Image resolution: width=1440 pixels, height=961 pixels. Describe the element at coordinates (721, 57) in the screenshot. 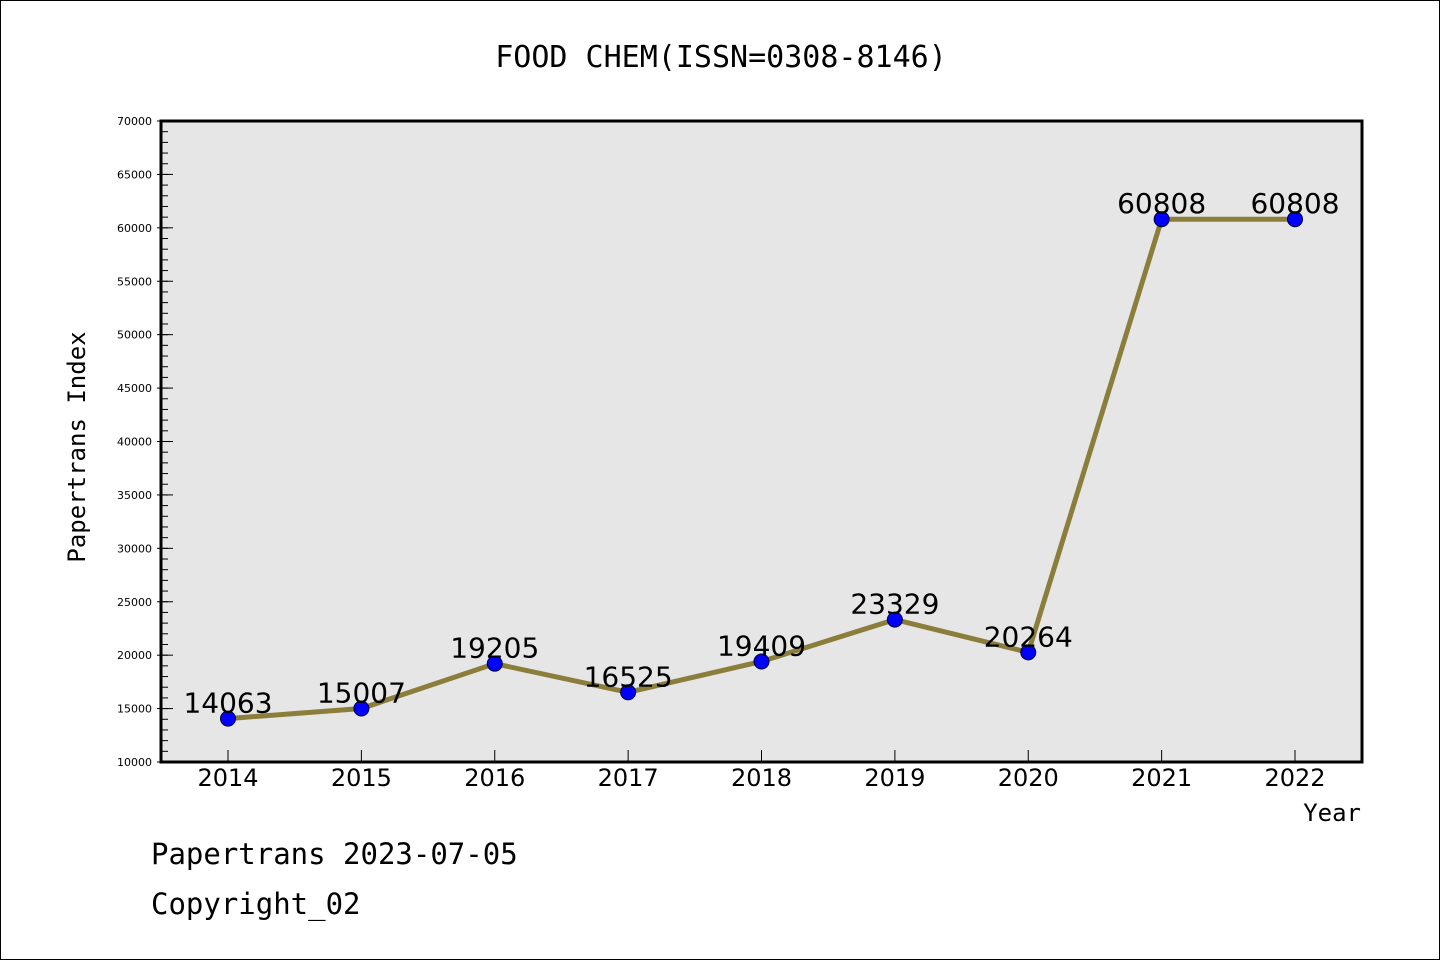

I see `chart-title: FOOD CHEM(ISSN=0308-8146)` at that location.